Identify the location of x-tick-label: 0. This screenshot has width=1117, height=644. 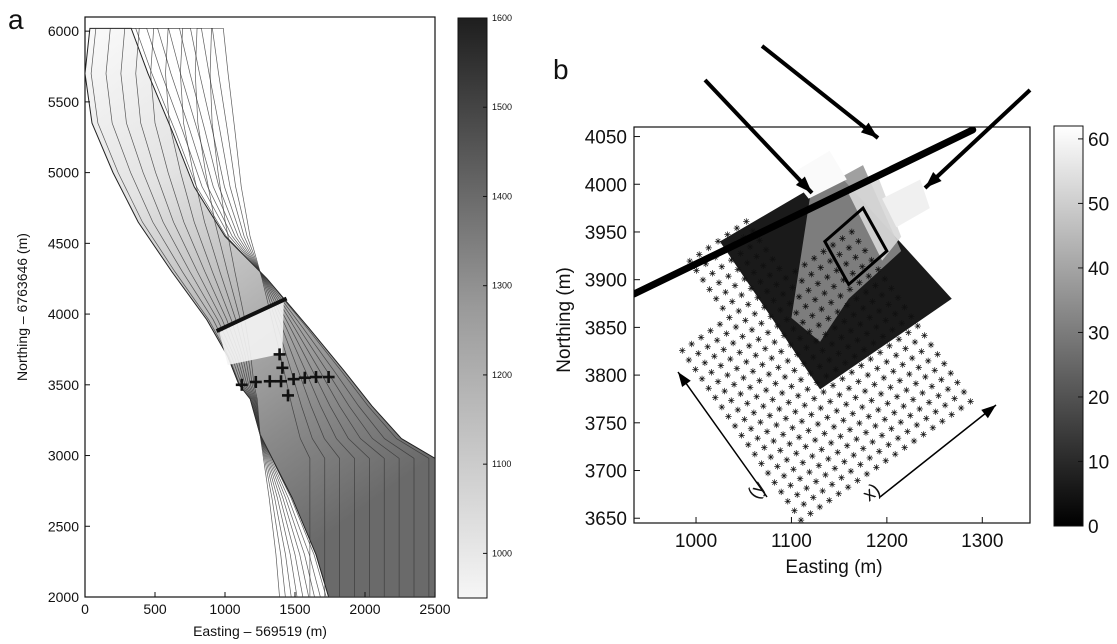
(85, 609).